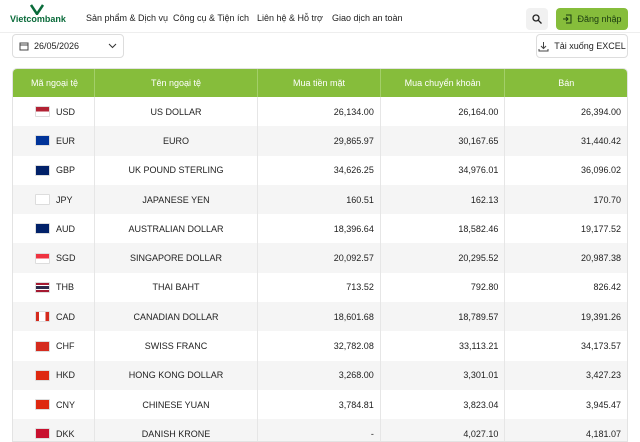 This screenshot has height=442, width=640. I want to click on rate-value: 3,301.01, so click(443, 375).